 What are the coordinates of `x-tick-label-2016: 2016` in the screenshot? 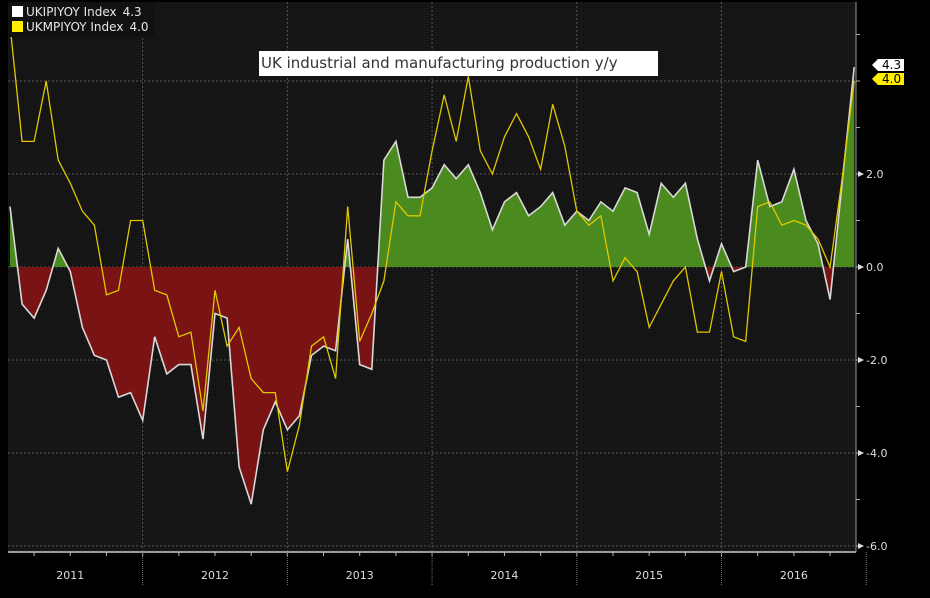 It's located at (794, 575).